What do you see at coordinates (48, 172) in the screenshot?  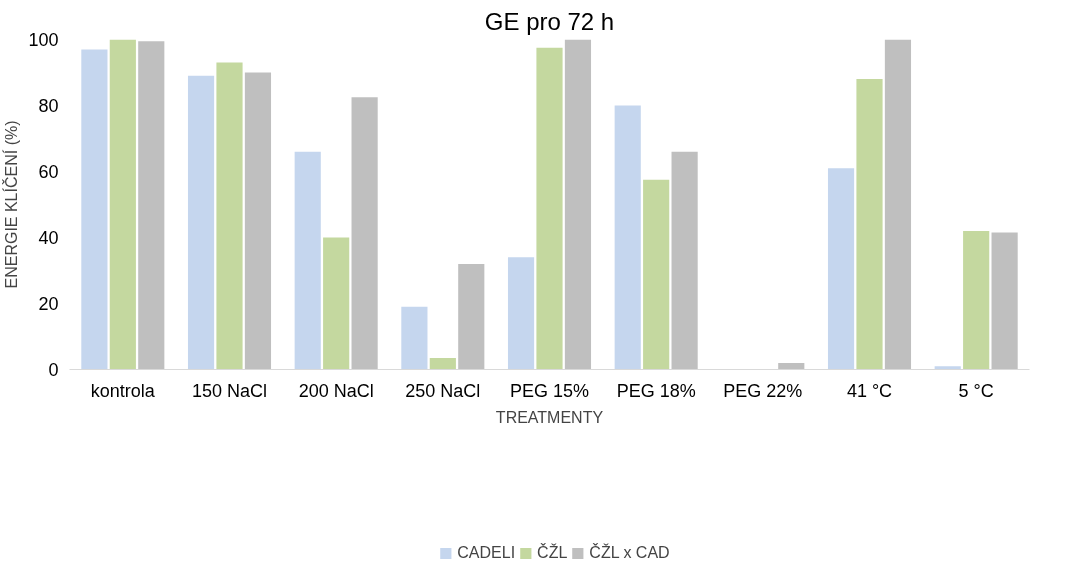 I see `y-tick-label: 60` at bounding box center [48, 172].